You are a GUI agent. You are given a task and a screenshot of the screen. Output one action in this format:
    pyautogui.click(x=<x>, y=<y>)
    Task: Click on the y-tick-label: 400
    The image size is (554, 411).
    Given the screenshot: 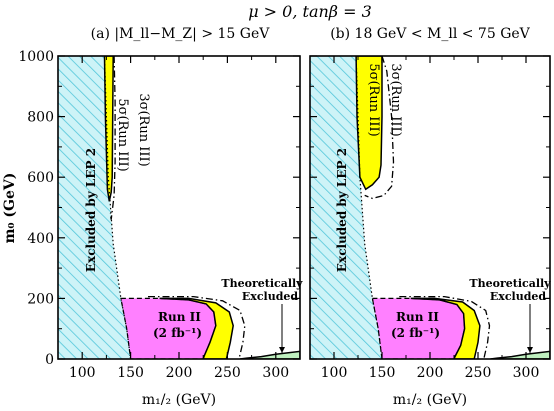 What is the action you would take?
    pyautogui.click(x=40, y=239)
    